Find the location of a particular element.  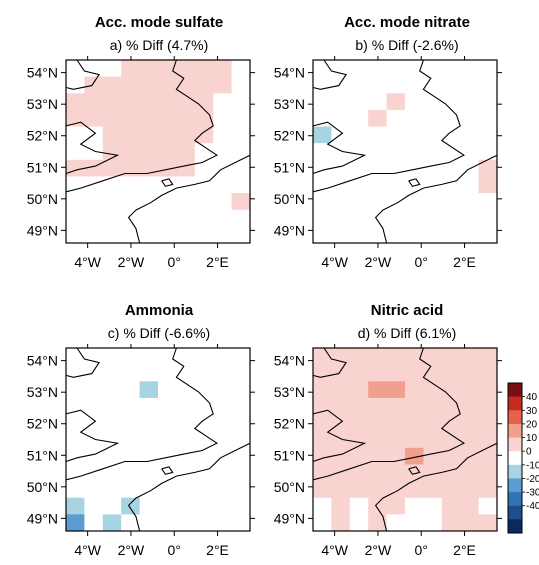

colorbar-tick-label: 10 is located at coordinates (532, 438).